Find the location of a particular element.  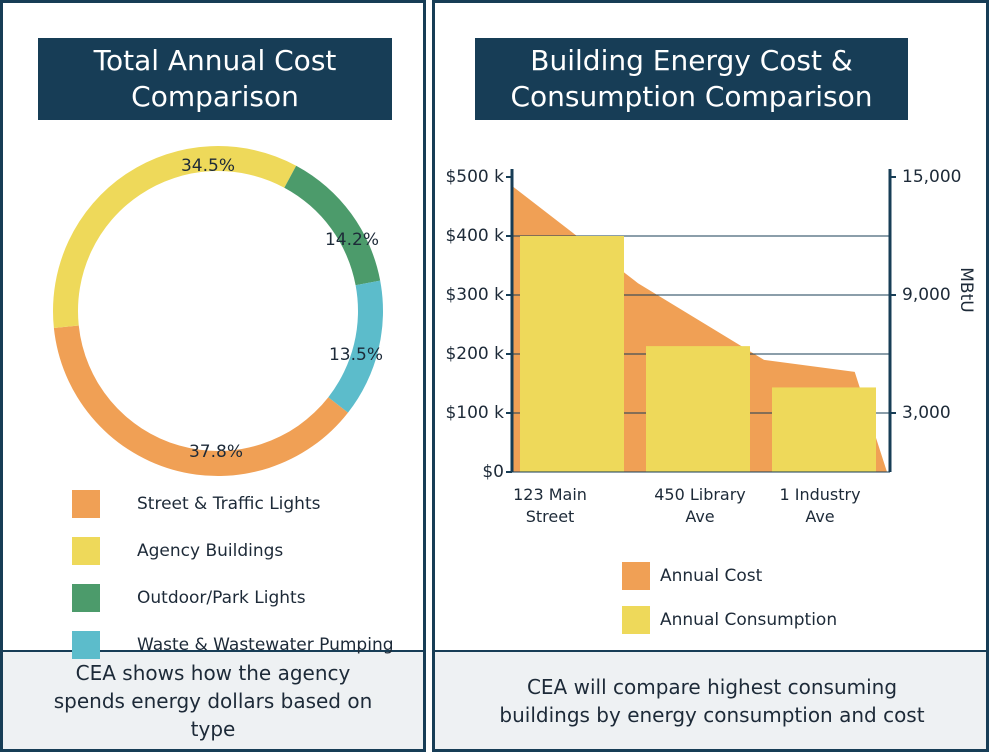

y2-axis-label: MBtU is located at coordinates (966, 289).